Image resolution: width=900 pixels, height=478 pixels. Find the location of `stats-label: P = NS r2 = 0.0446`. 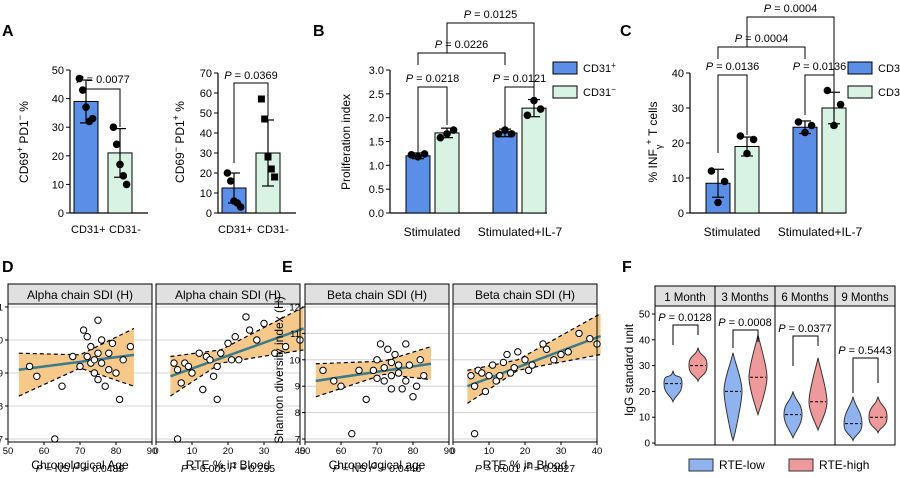

stats-label: P = NS r2 = 0.0446 is located at coordinates (377, 468).